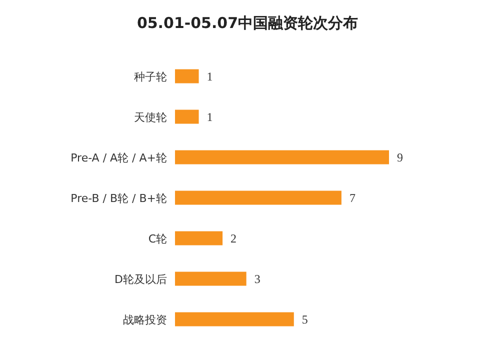 This screenshot has width=495, height=361. I want to click on y-tick-label: Pre-B / B轮 / B+轮, so click(118, 198).